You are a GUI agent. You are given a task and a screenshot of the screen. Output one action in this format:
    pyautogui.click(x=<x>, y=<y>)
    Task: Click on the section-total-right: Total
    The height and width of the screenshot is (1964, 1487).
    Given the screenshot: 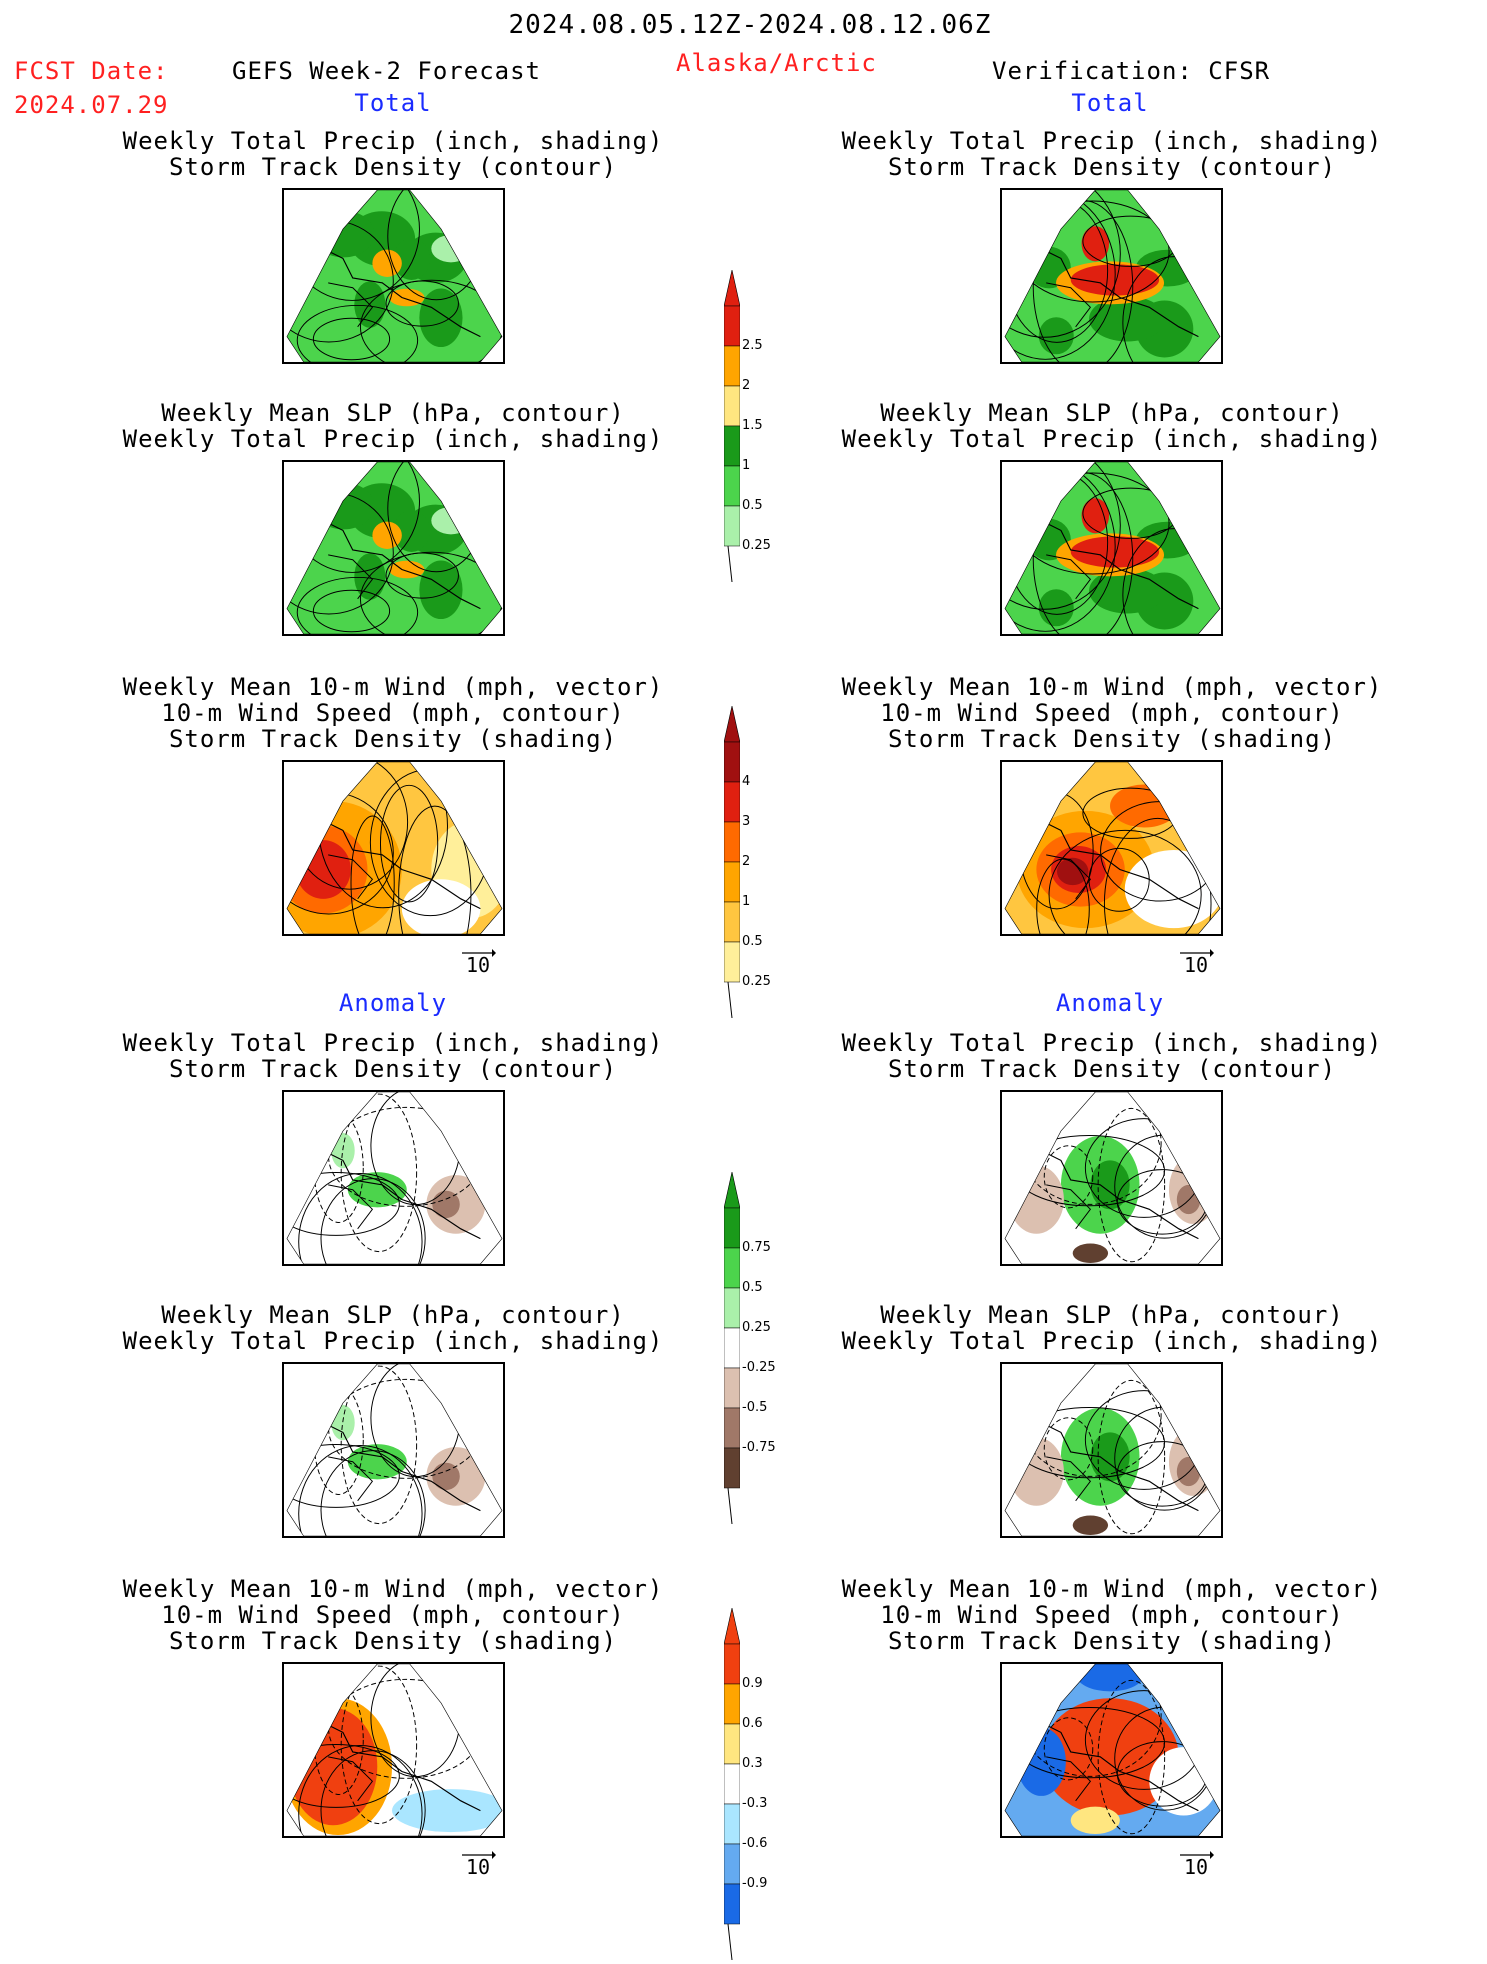 What is the action you would take?
    pyautogui.click(x=1110, y=103)
    